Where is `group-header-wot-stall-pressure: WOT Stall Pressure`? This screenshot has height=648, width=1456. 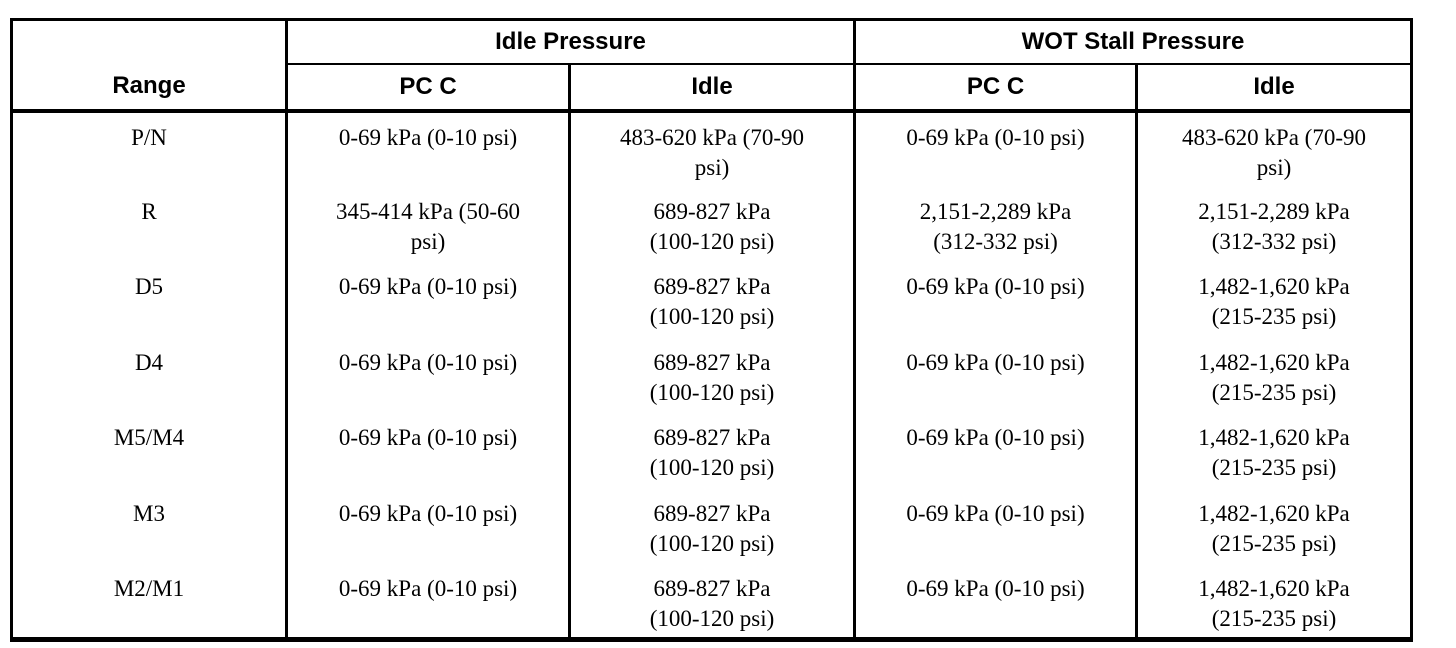
group-header-wot-stall-pressure: WOT Stall Pressure is located at coordinates (1132, 42).